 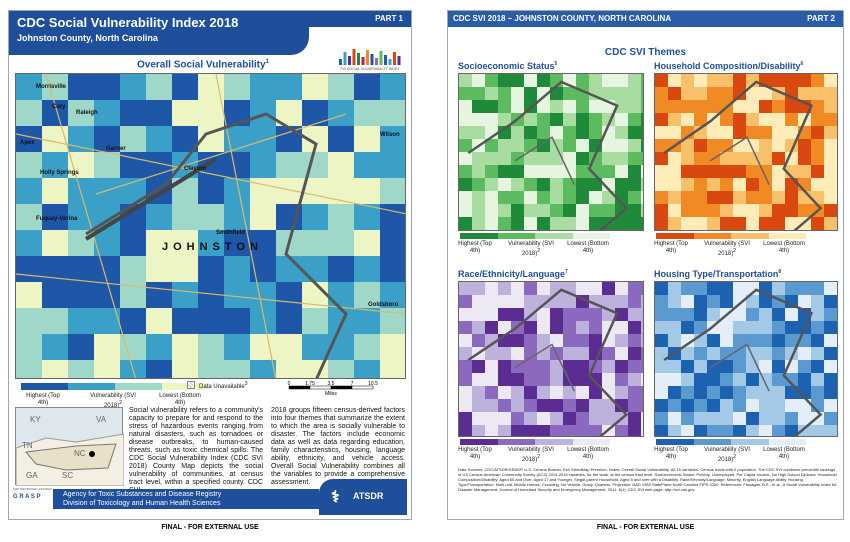 I want to click on place-label: Garner, so click(x=116, y=149).